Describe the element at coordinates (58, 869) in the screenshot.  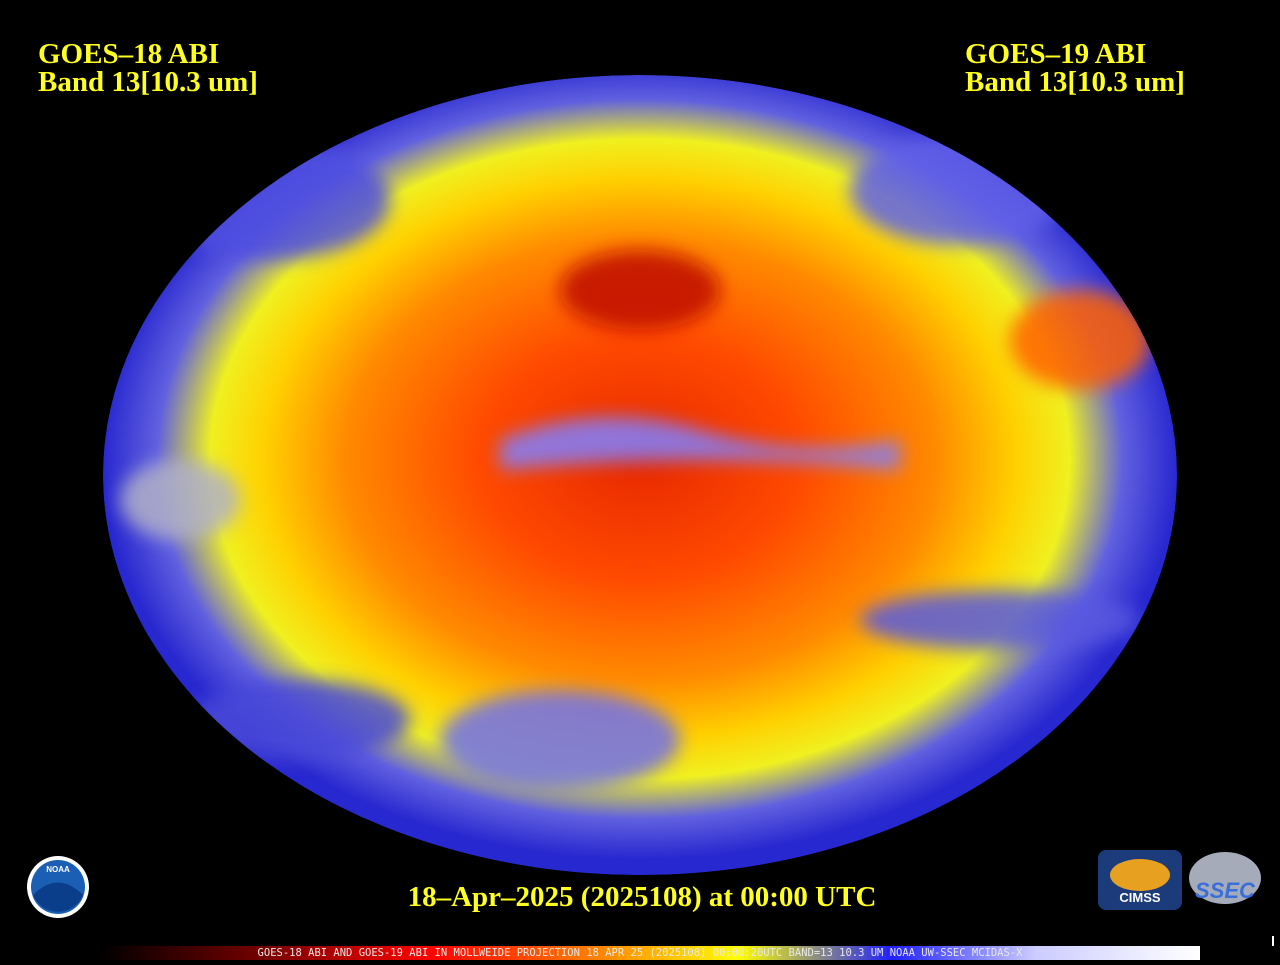
I see `noaa-text: NOAA` at that location.